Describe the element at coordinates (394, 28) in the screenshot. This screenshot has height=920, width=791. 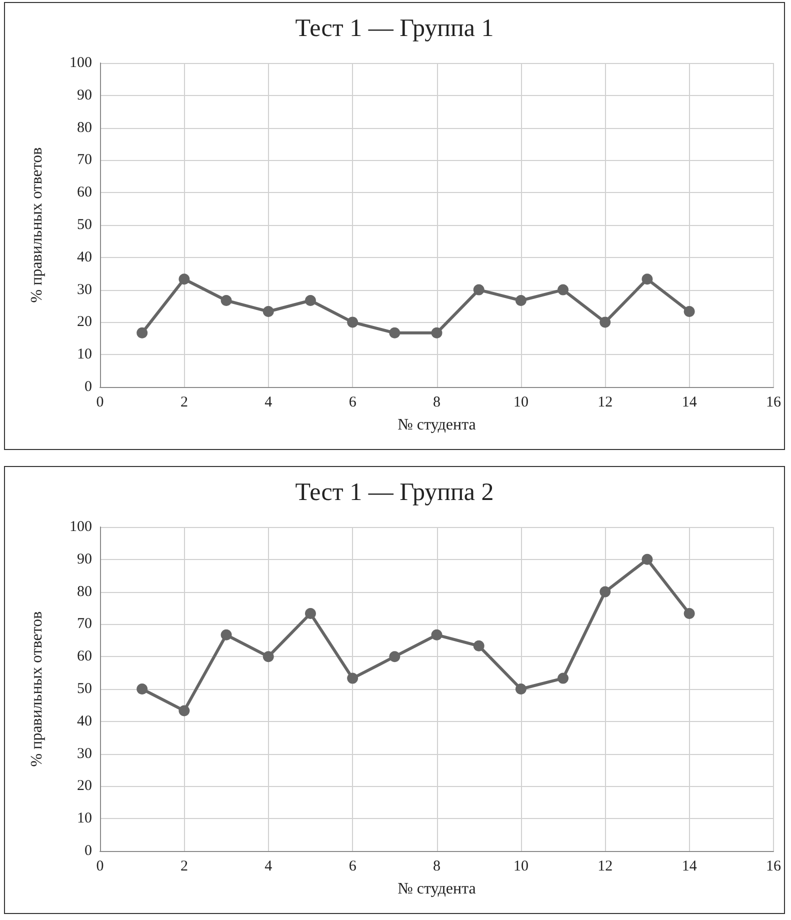
I see `chart-title: Тест 1 — Группа 1` at that location.